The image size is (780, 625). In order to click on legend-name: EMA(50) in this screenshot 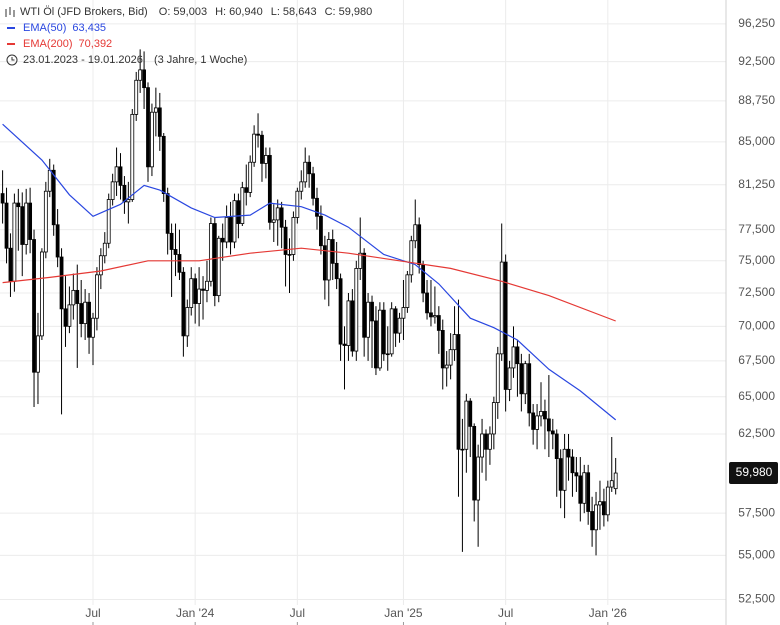, I will do `click(44, 28)`.